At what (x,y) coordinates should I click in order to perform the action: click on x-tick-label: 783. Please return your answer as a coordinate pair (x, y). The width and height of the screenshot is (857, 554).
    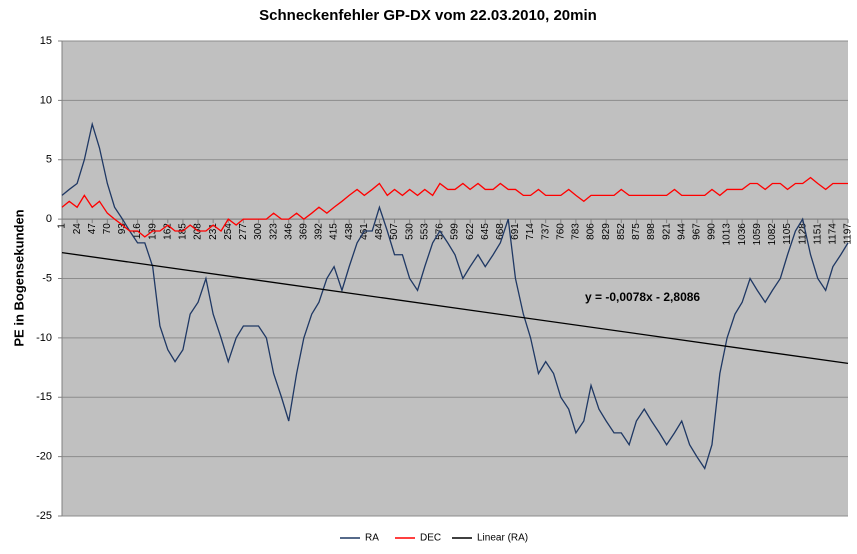
    Looking at the image, I should click on (576, 231).